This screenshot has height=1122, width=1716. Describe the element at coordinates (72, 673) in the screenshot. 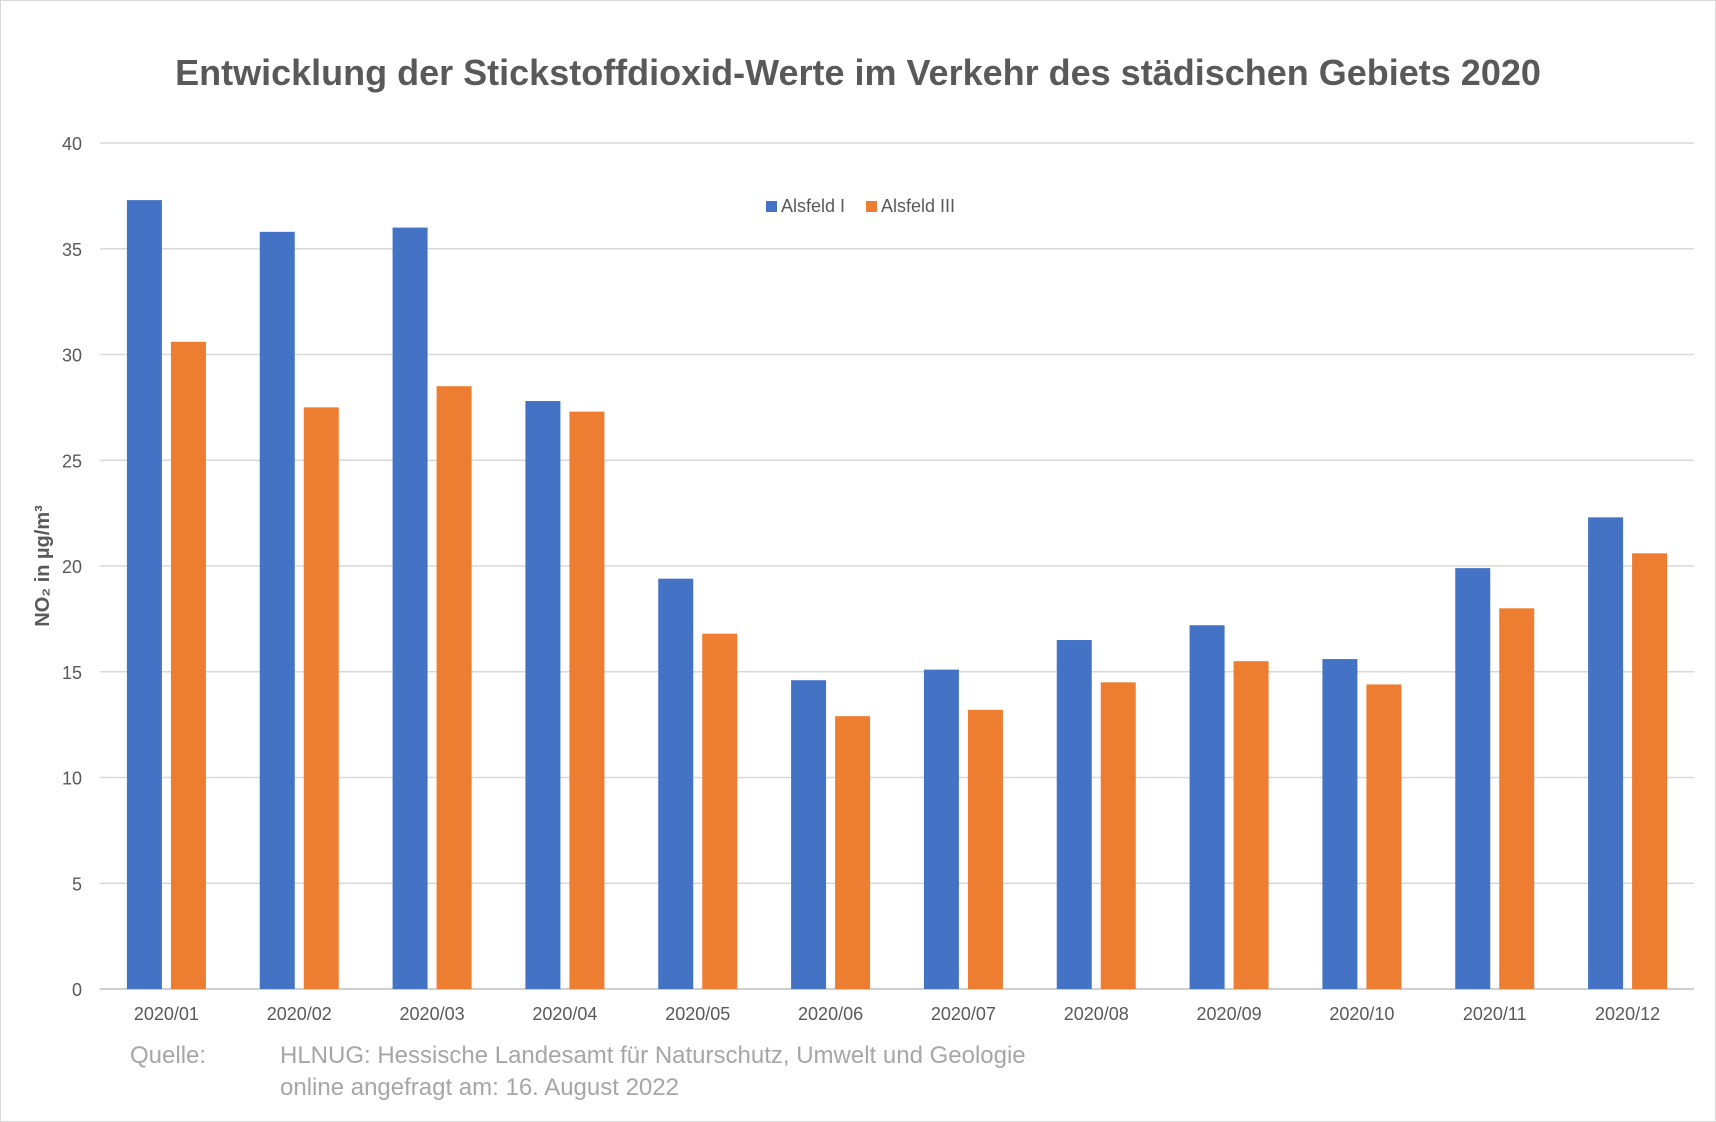

I see `y-tick-label: 15` at that location.